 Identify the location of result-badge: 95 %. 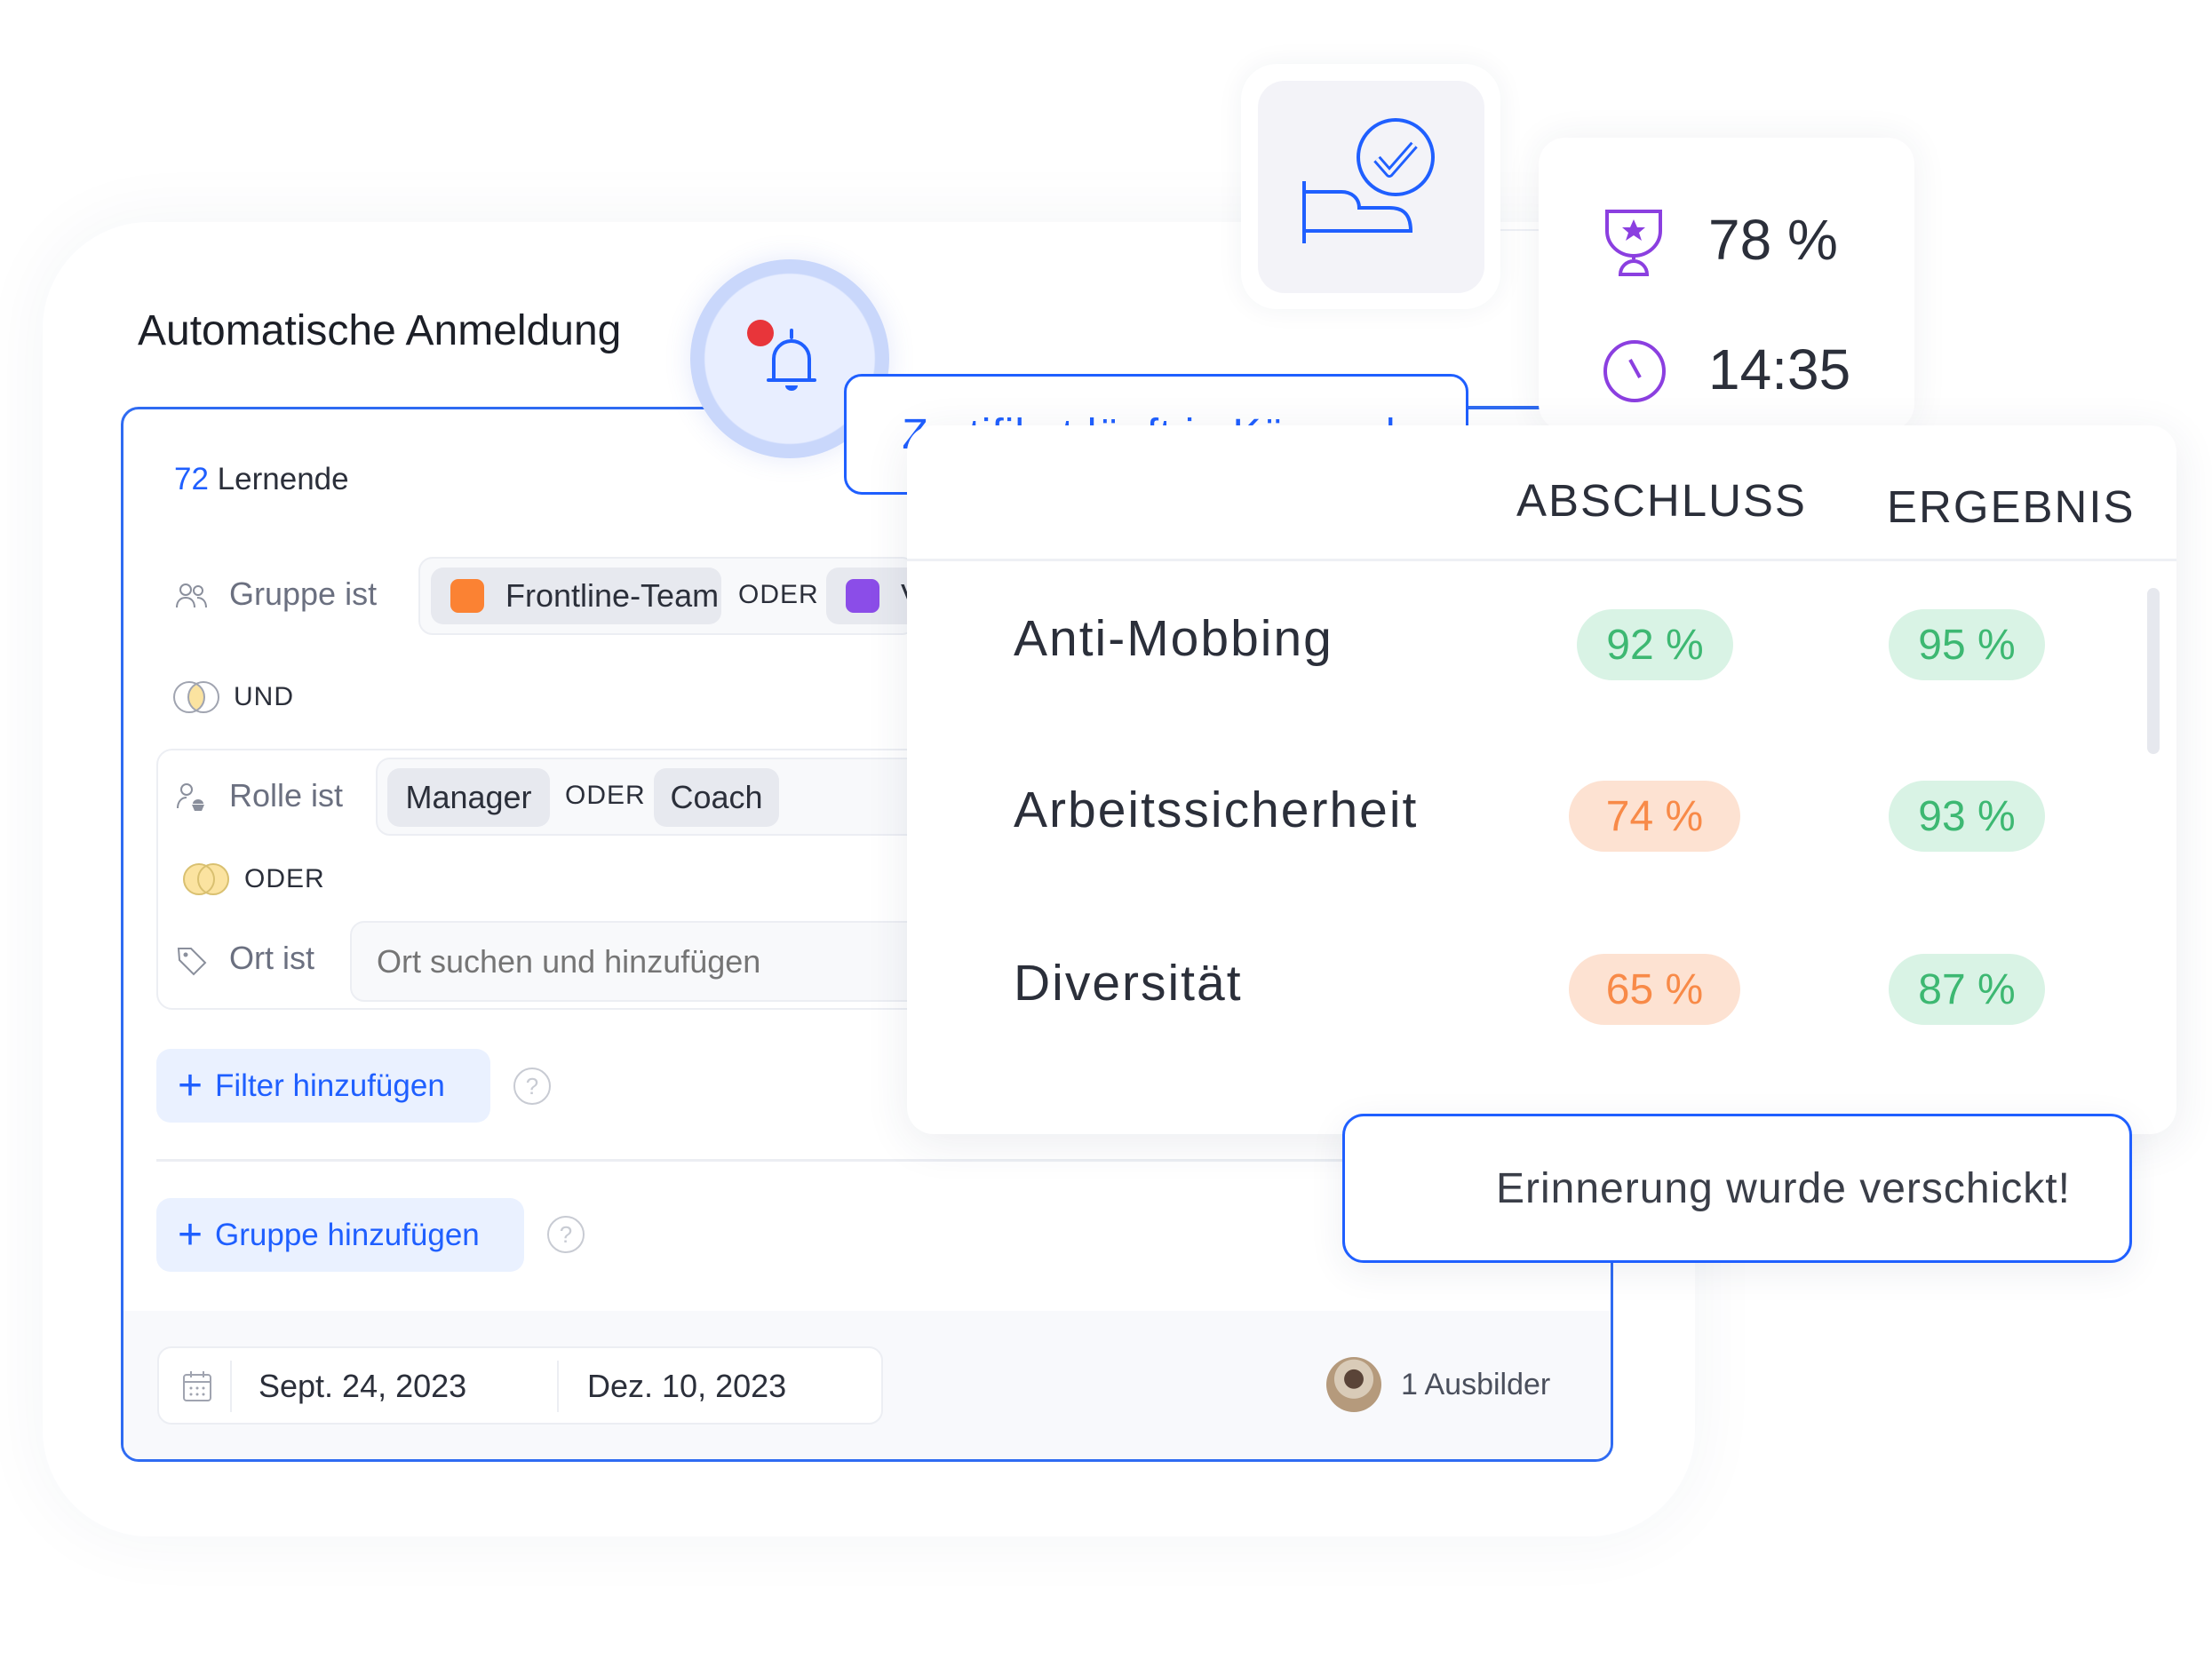
(1967, 644).